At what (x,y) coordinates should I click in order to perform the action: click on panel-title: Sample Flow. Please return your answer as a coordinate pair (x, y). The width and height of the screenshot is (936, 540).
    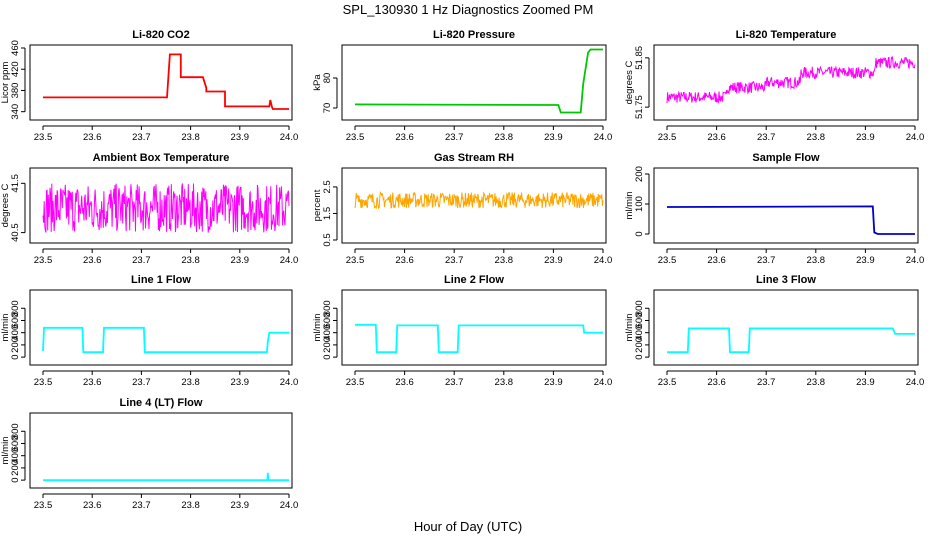
    Looking at the image, I should click on (786, 158).